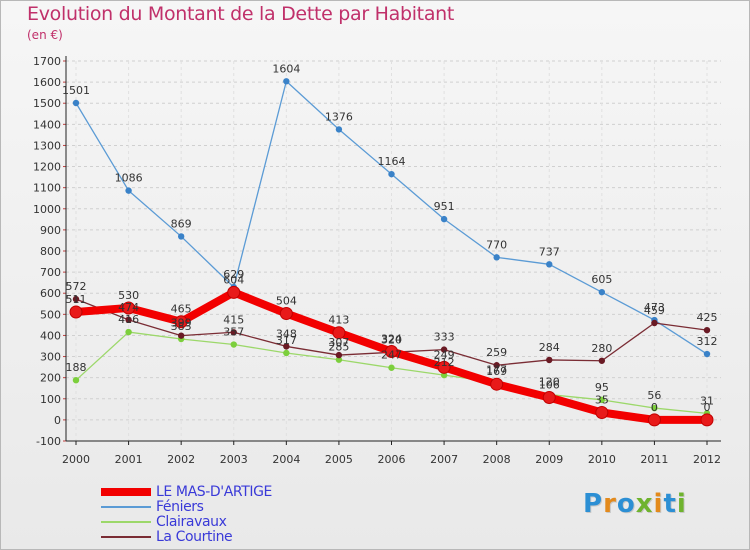 The image size is (750, 550). What do you see at coordinates (338, 342) in the screenshot?
I see `data-label: 307` at bounding box center [338, 342].